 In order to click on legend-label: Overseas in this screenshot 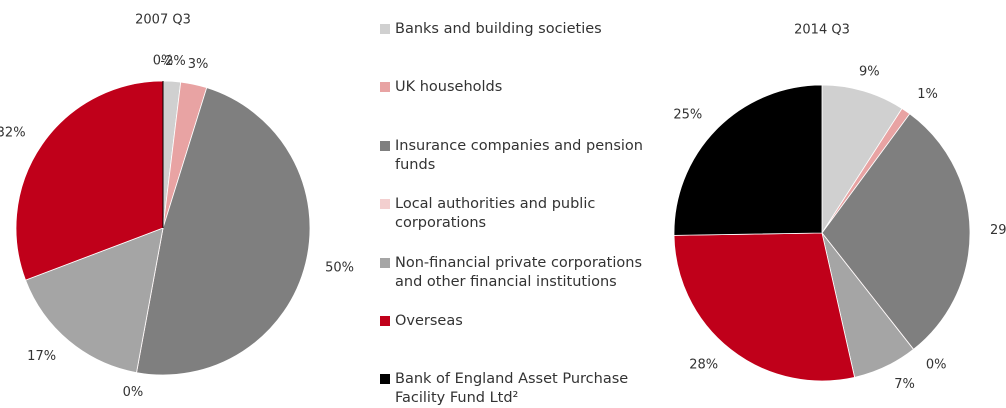, I will do `click(429, 321)`.